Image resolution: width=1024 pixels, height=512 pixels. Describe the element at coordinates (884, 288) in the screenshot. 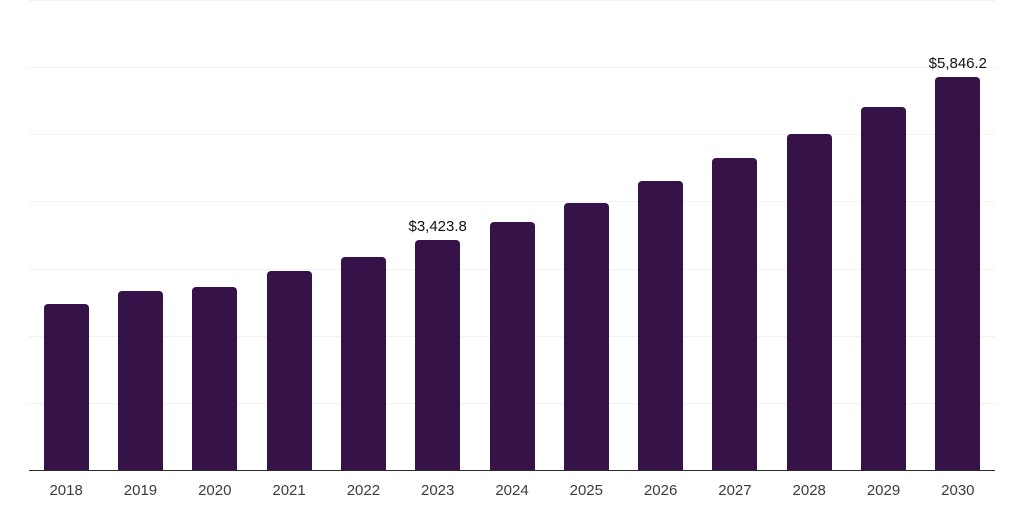

I see `bar-2029` at that location.